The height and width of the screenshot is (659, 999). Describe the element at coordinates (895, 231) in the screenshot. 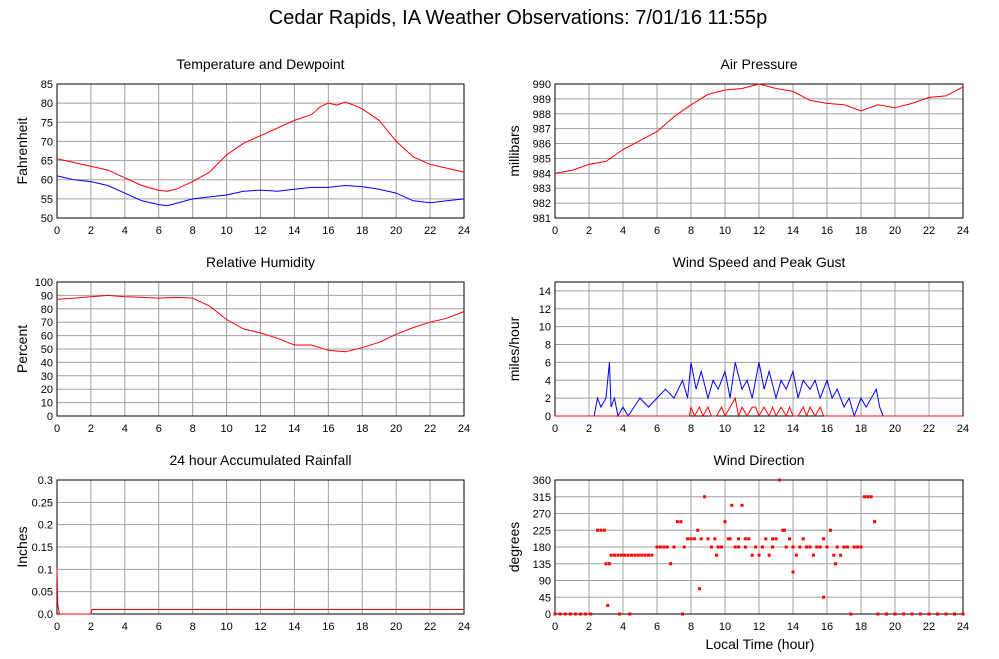

I see `x-tick-label: 20` at that location.